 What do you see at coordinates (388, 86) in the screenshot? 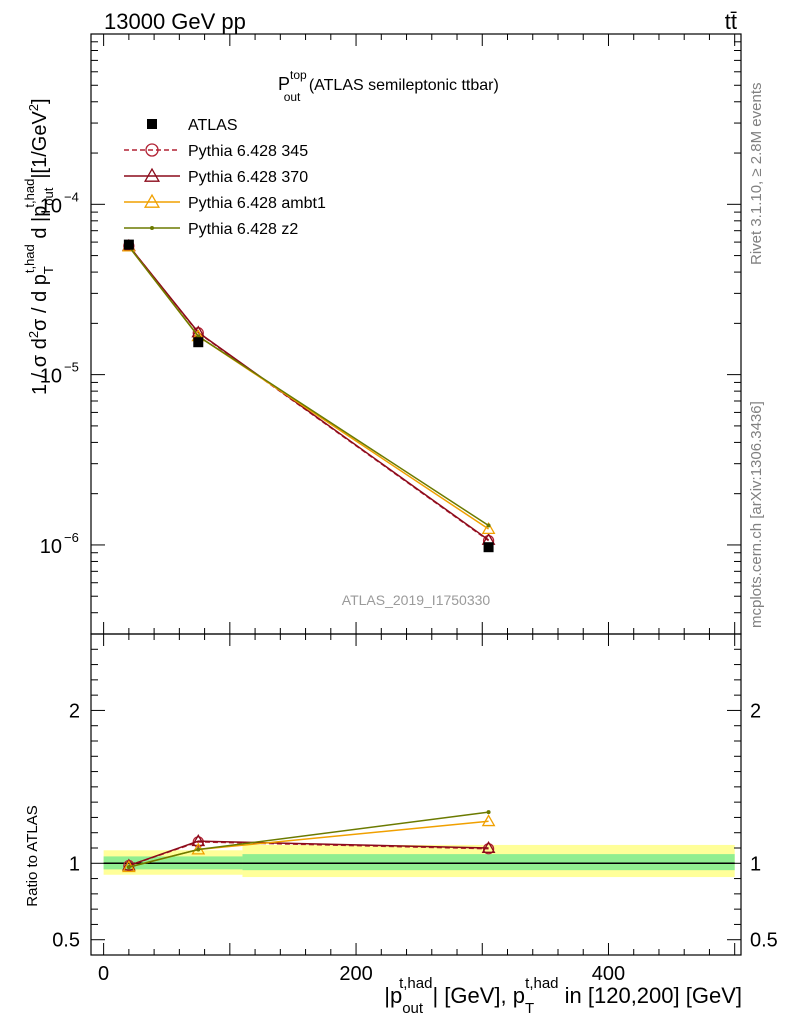
I see `chart-title: Ptop out (ATLAS semileptonic ttbar)` at bounding box center [388, 86].